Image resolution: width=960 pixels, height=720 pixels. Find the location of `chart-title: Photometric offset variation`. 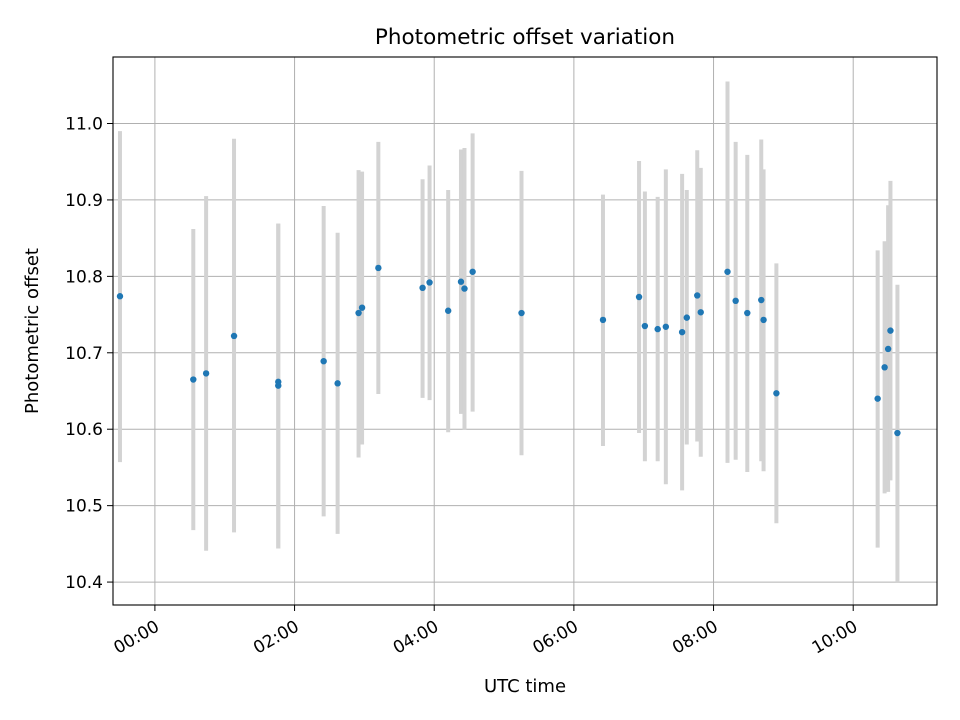

chart-title: Photometric offset variation is located at coordinates (525, 37).